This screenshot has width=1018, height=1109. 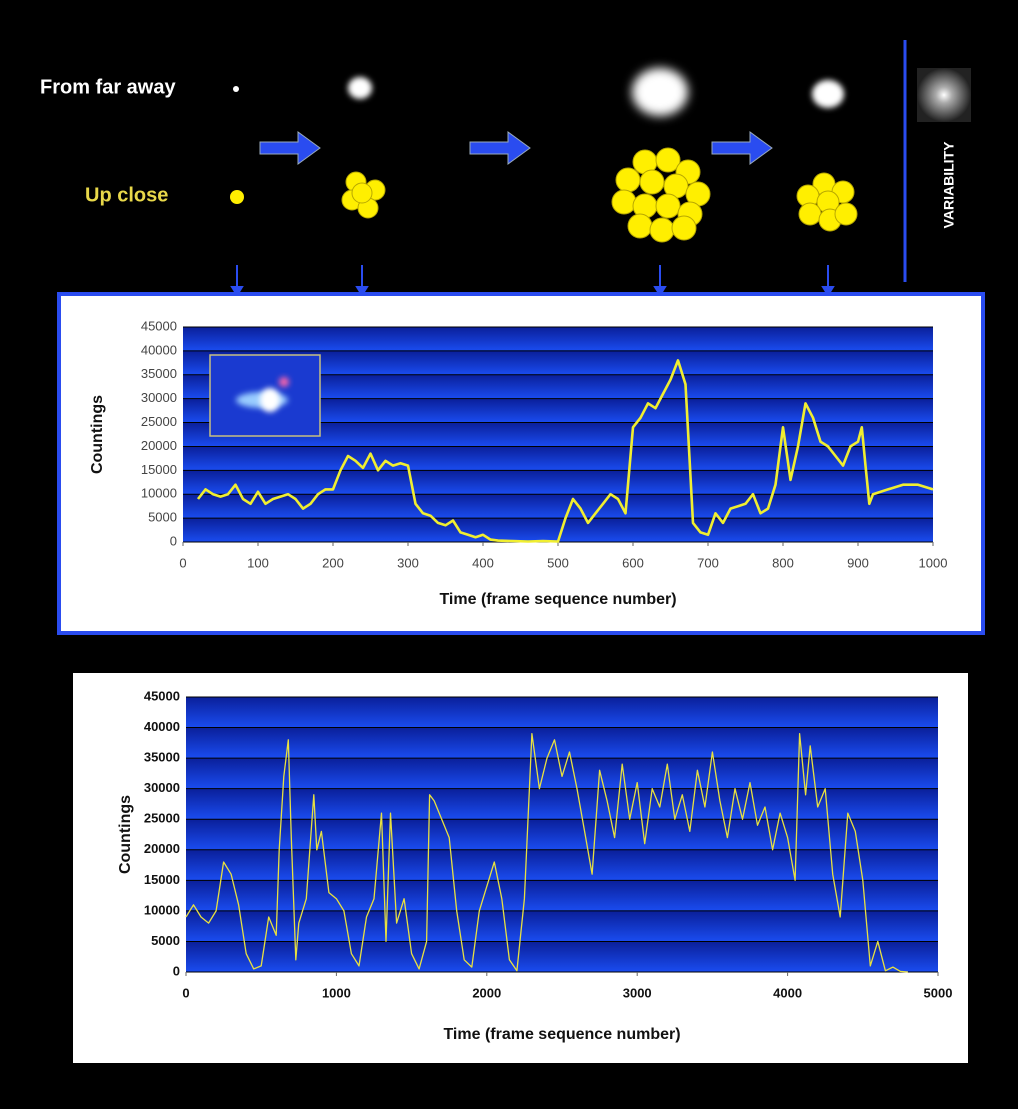 I want to click on x-tick-label: 900, so click(x=858, y=562).